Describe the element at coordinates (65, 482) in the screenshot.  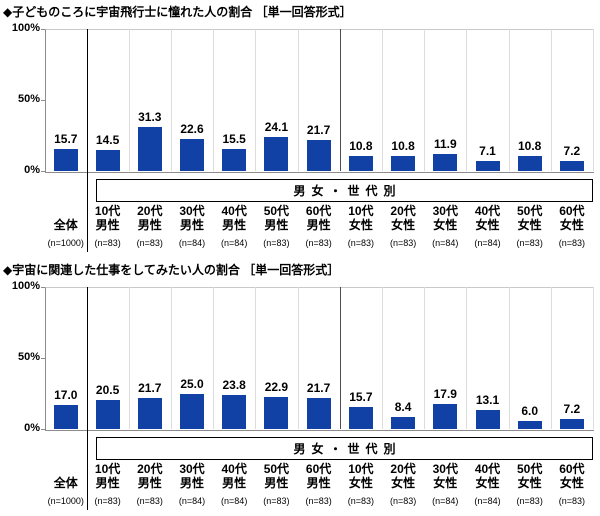
I see `category-label-line: 全体` at that location.